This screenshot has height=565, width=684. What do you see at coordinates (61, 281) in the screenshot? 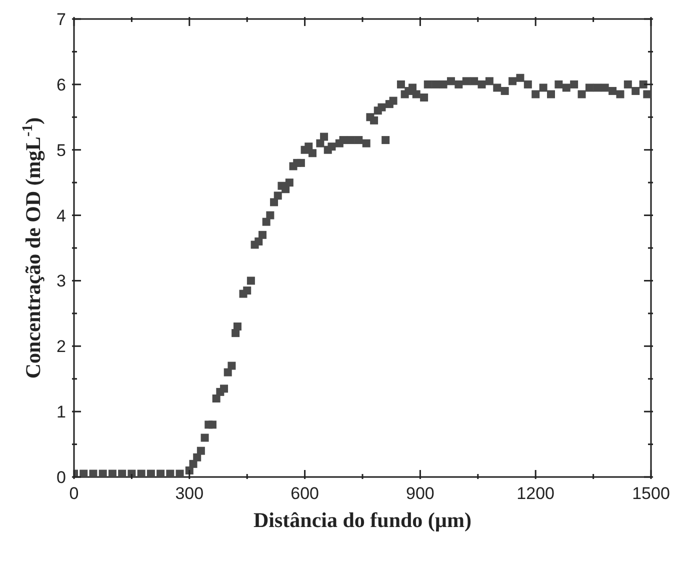
I see `y-tick-label: 3` at bounding box center [61, 281].